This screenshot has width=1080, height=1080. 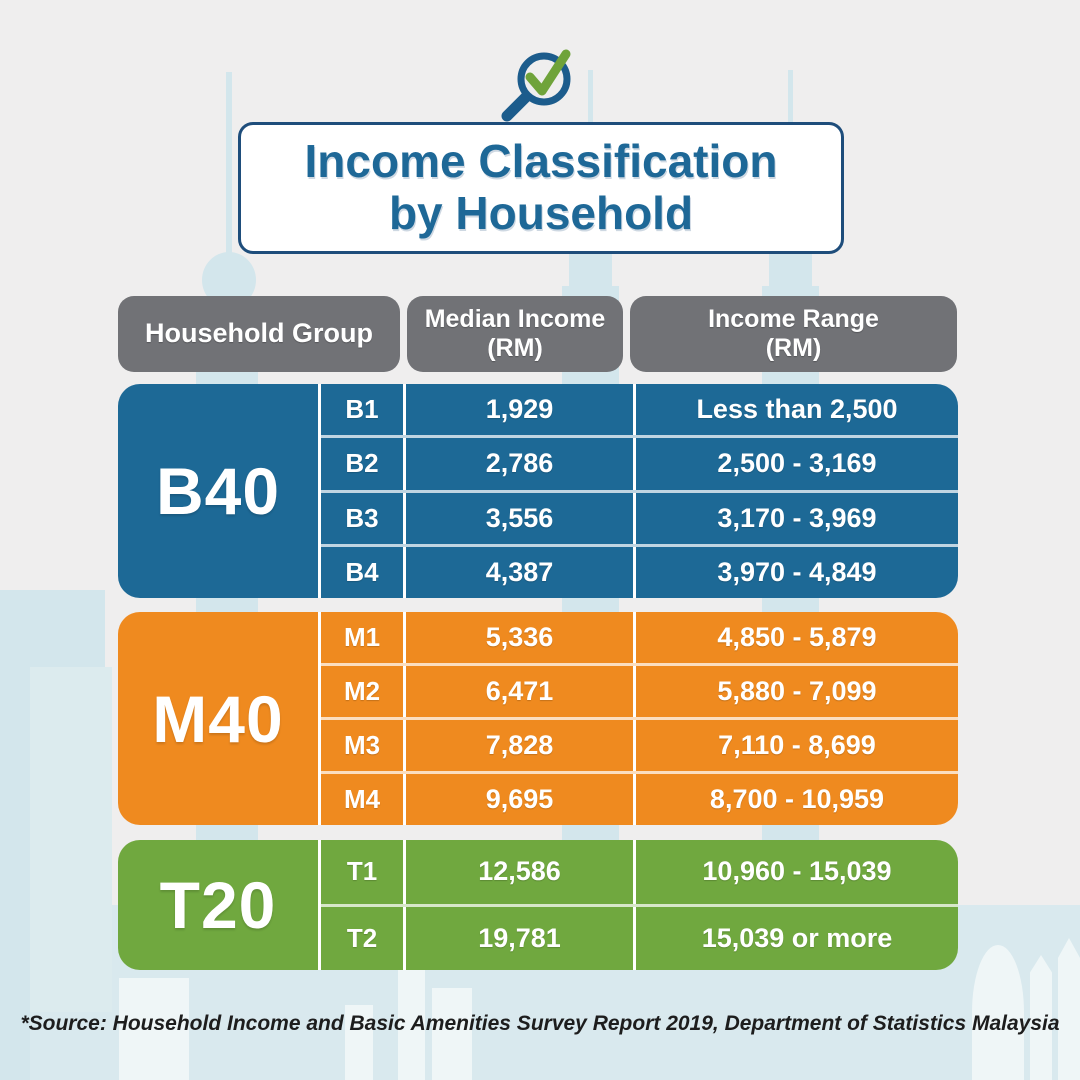 I want to click on subgroup-code-cell: M3, so click(x=362, y=745).